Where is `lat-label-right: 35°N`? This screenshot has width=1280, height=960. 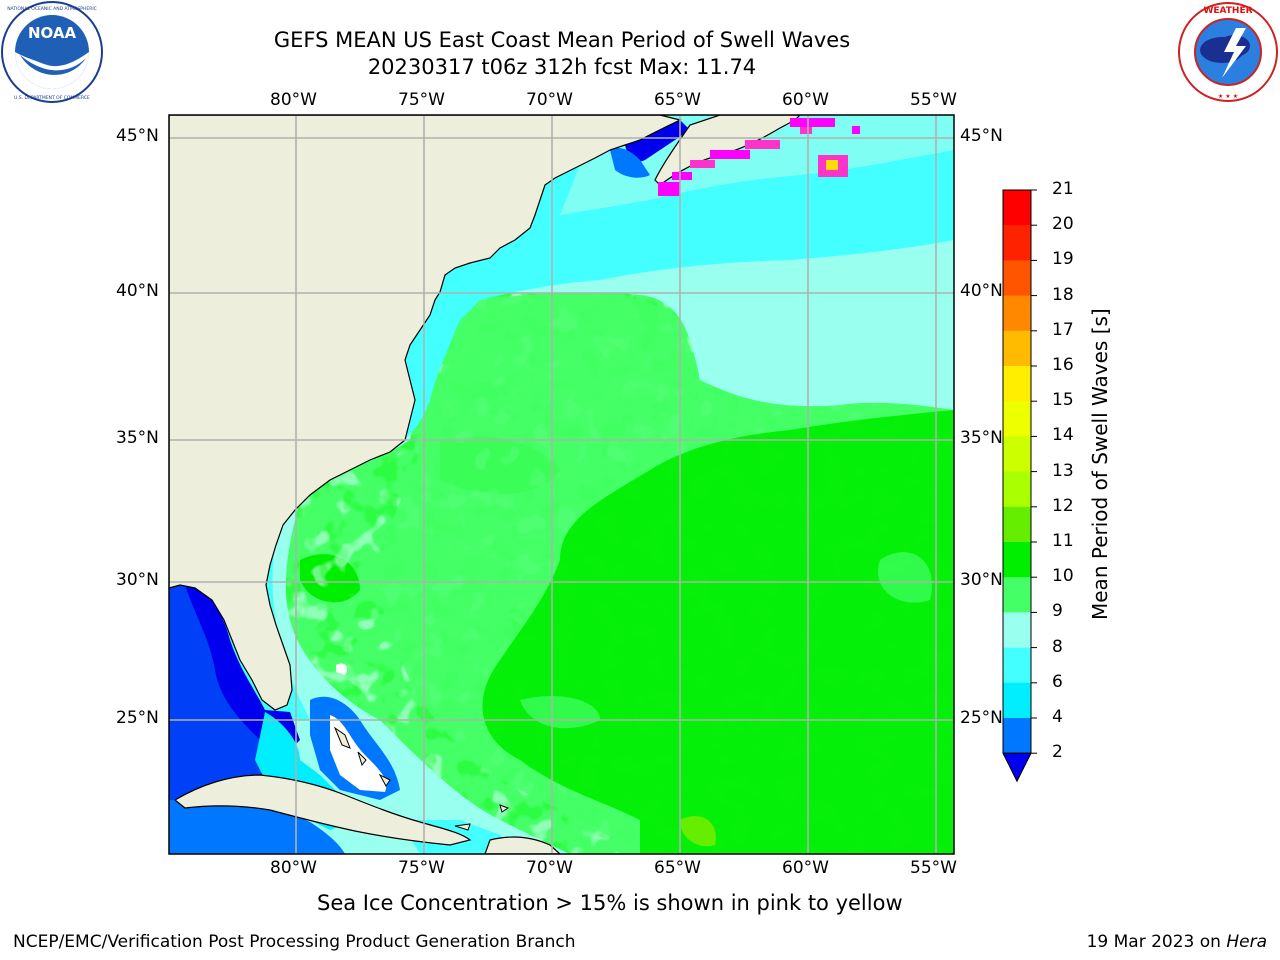 lat-label-right: 35°N is located at coordinates (981, 438).